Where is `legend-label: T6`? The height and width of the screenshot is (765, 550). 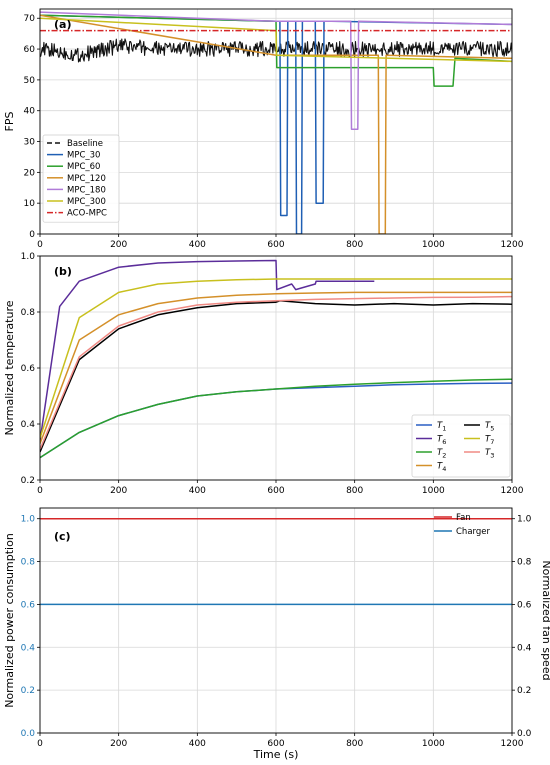
legend-label: T6 is located at coordinates (441, 441).